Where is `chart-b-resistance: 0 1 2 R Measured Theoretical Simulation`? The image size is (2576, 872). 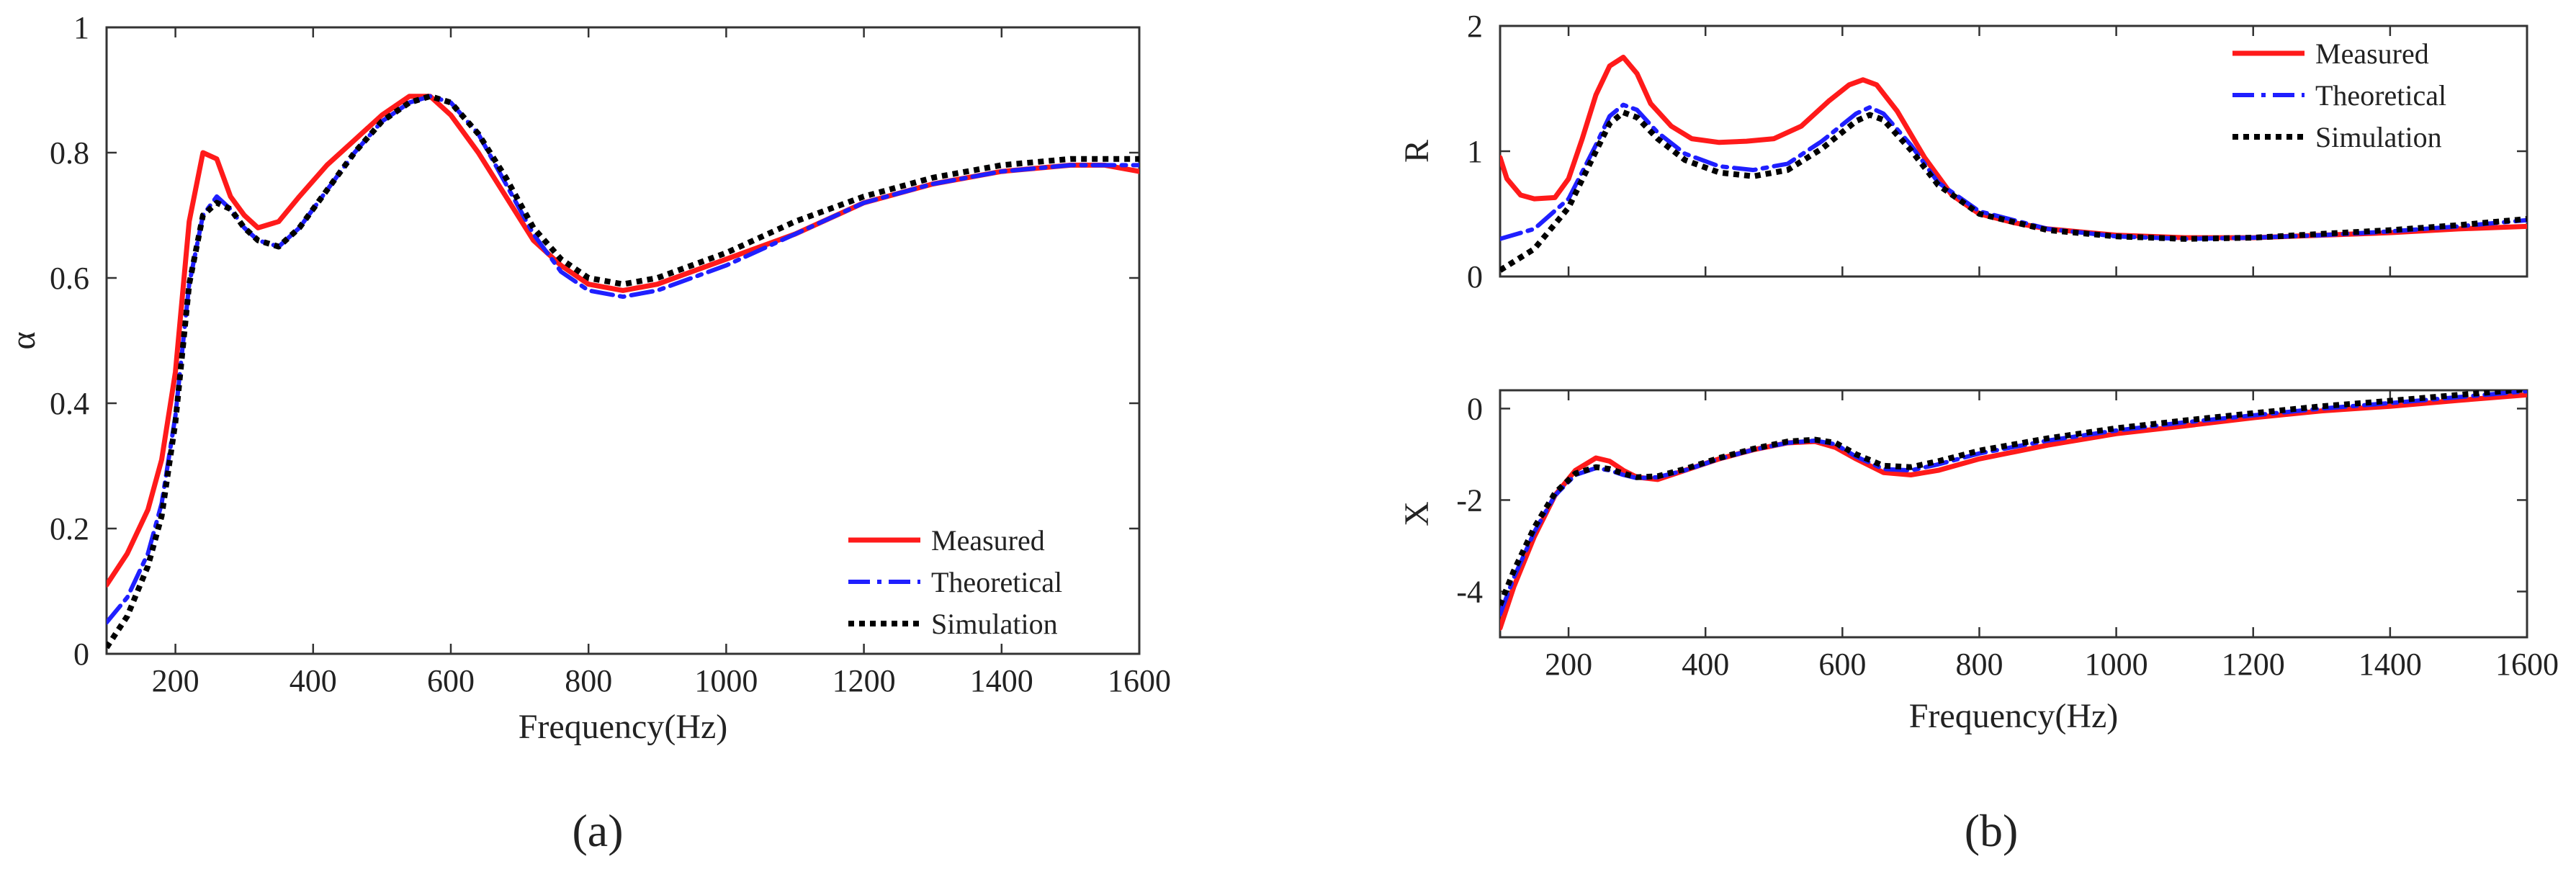 chart-b-resistance: 0 1 2 R Measured Theoretical Simulation is located at coordinates (1963, 152).